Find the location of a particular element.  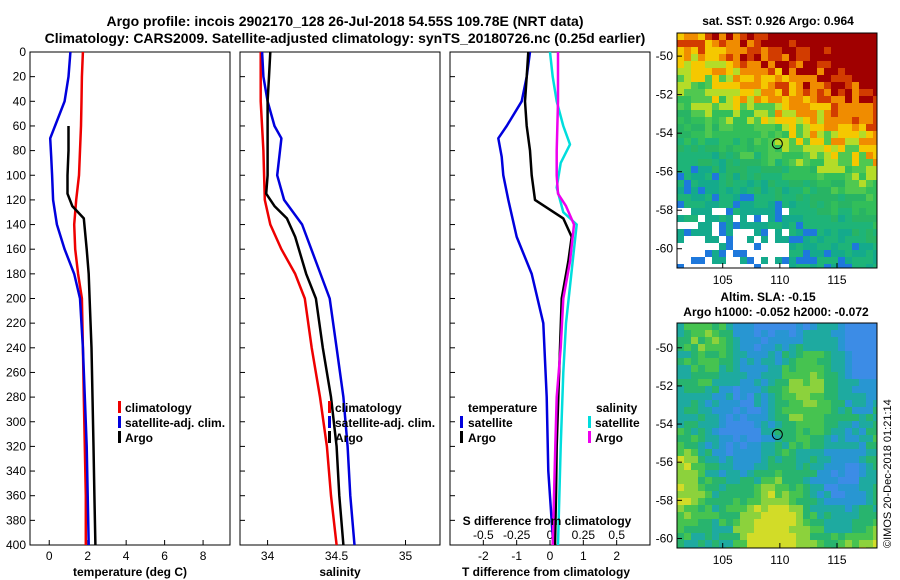

x-tick-label: 1 is located at coordinates (583, 556).